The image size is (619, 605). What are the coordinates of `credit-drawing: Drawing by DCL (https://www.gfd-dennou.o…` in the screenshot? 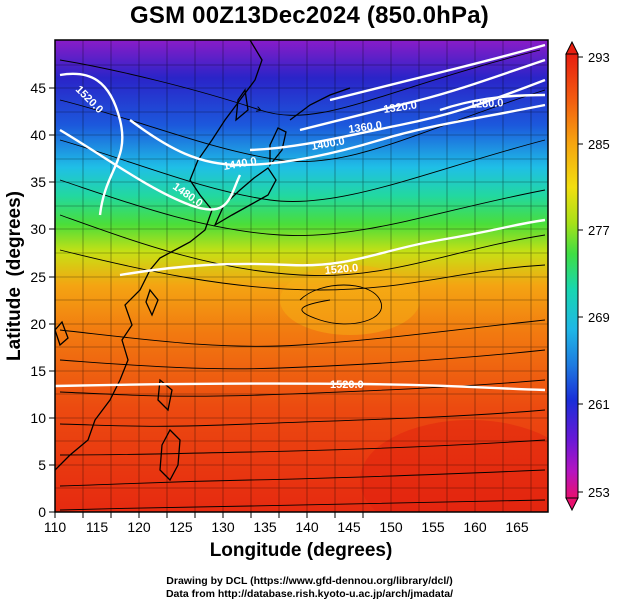 It's located at (309, 581).